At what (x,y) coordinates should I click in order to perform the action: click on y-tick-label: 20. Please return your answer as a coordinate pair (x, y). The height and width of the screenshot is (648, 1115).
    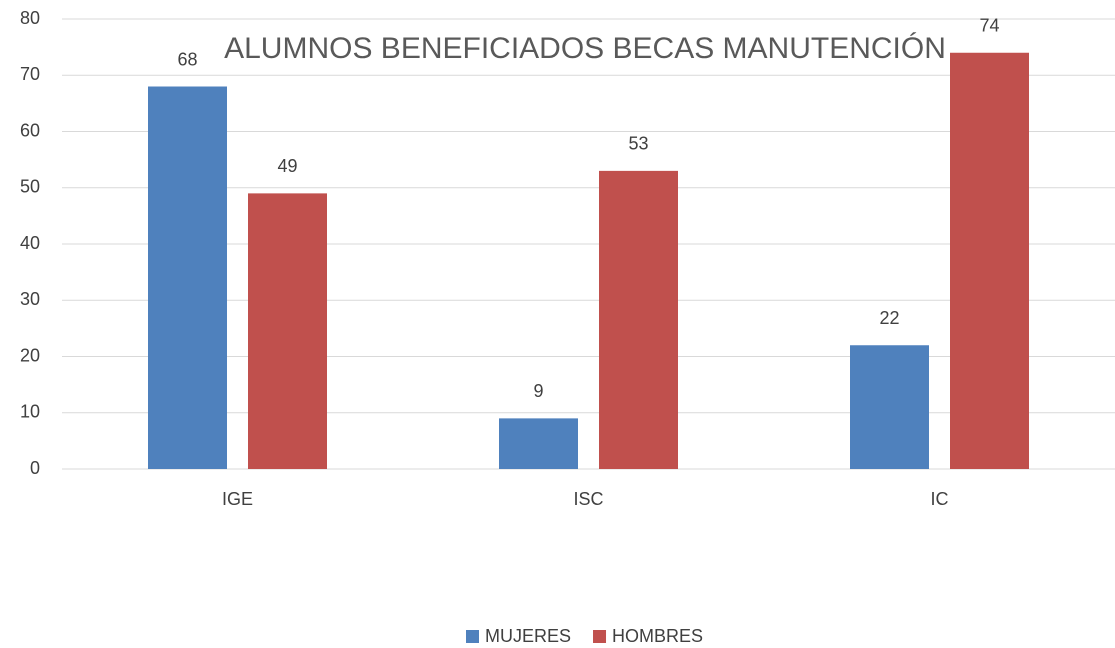
    Looking at the image, I should click on (30, 355).